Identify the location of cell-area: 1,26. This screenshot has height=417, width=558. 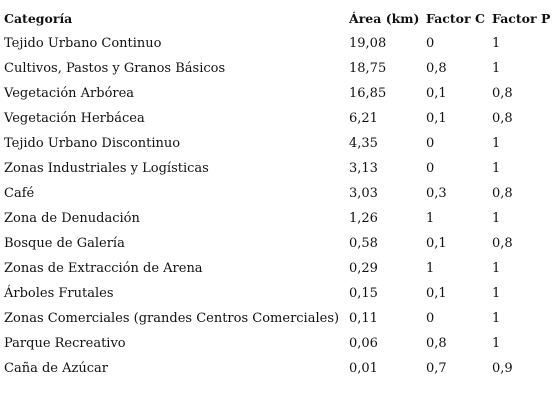
(363, 218).